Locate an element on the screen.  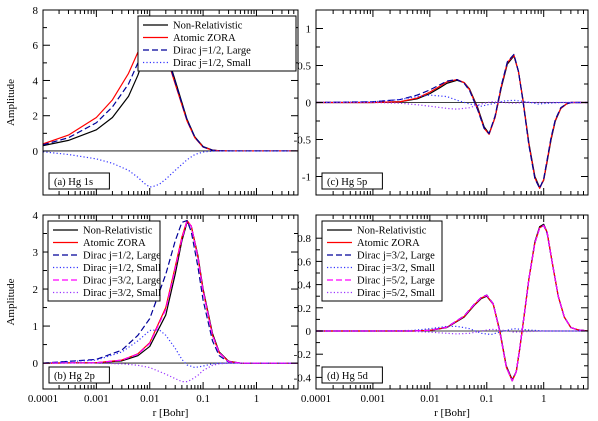
y-tick-label: -0.4 is located at coordinates (303, 378).